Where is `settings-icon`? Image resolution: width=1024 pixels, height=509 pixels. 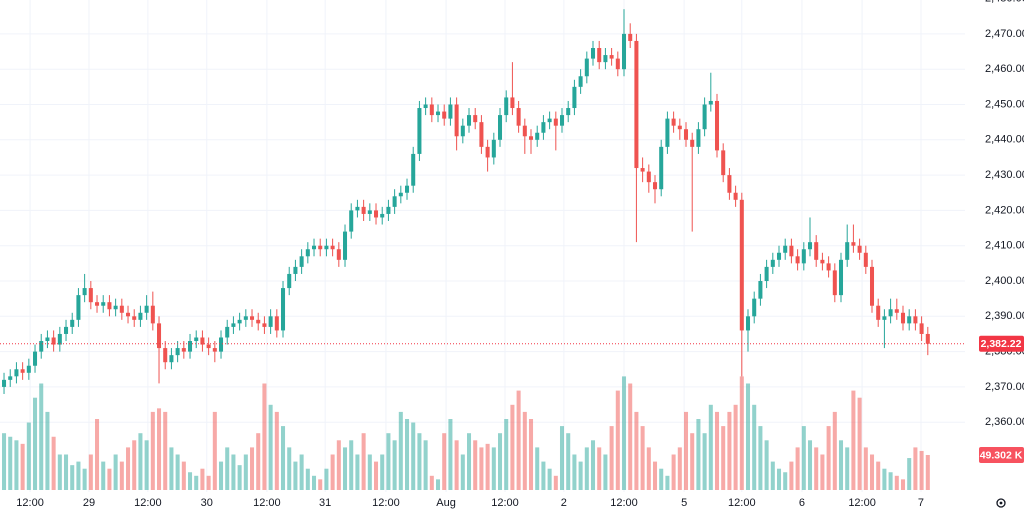
settings-icon is located at coordinates (1001, 503).